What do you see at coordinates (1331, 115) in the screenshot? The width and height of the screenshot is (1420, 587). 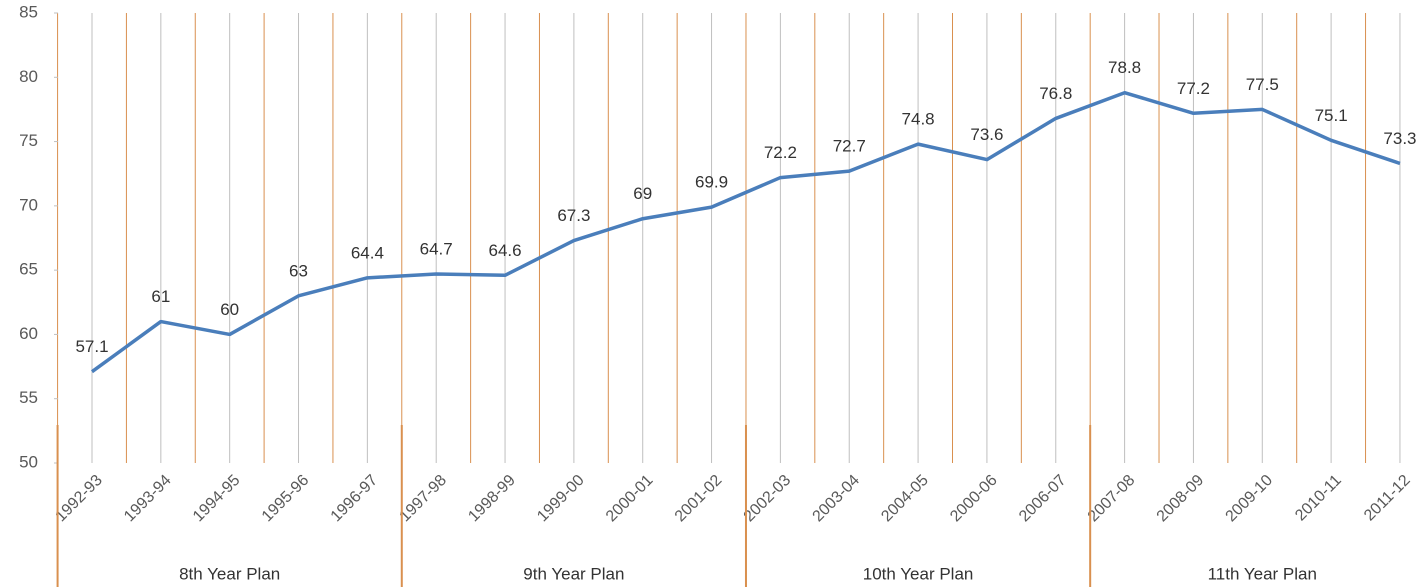 I see `data-label: 75.1` at bounding box center [1331, 115].